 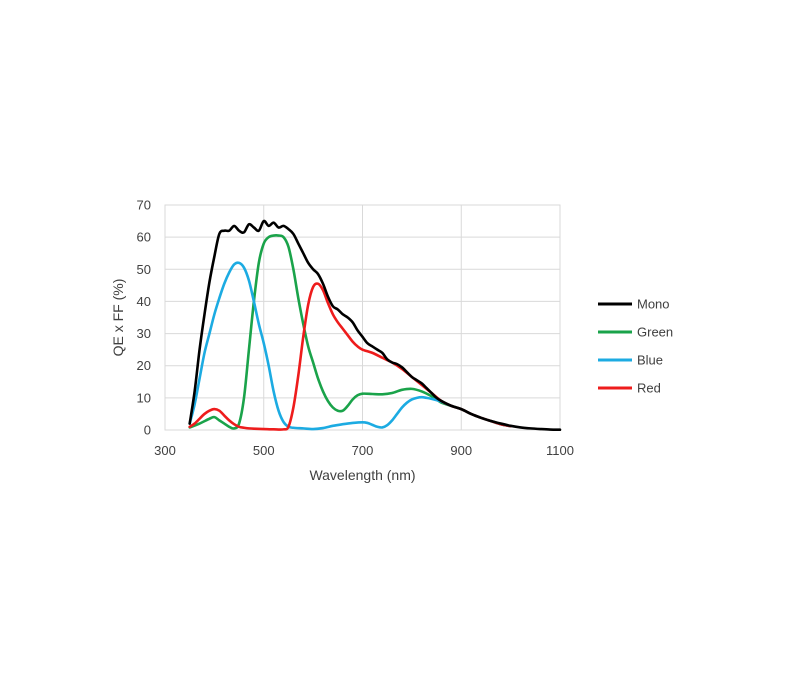 What do you see at coordinates (144, 333) in the screenshot?
I see `y-tick-label: 30` at bounding box center [144, 333].